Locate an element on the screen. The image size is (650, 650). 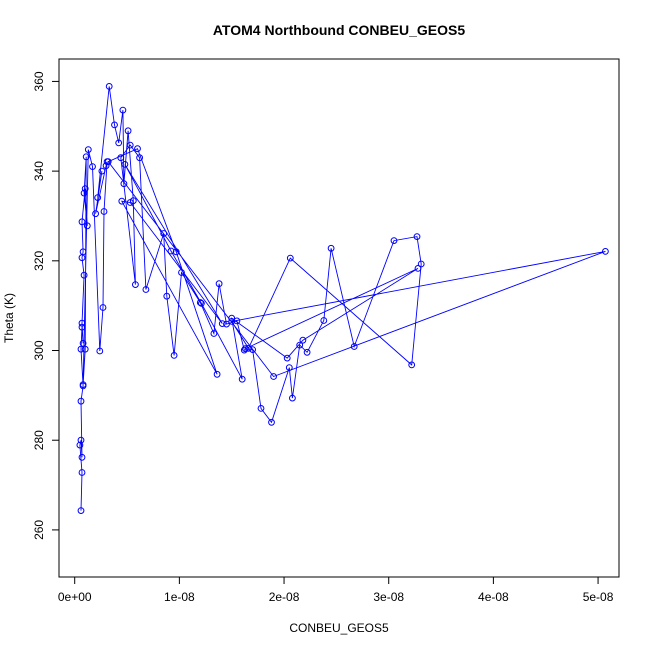
y-axis-label: Theta (K) is located at coordinates (9, 318).